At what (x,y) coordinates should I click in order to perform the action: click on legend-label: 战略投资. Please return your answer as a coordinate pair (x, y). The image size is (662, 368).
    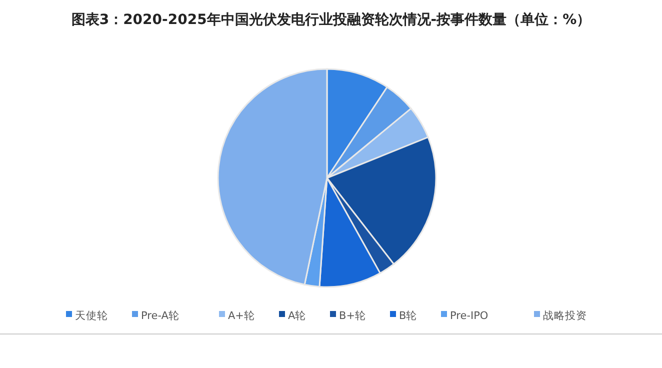
    Looking at the image, I should click on (565, 316).